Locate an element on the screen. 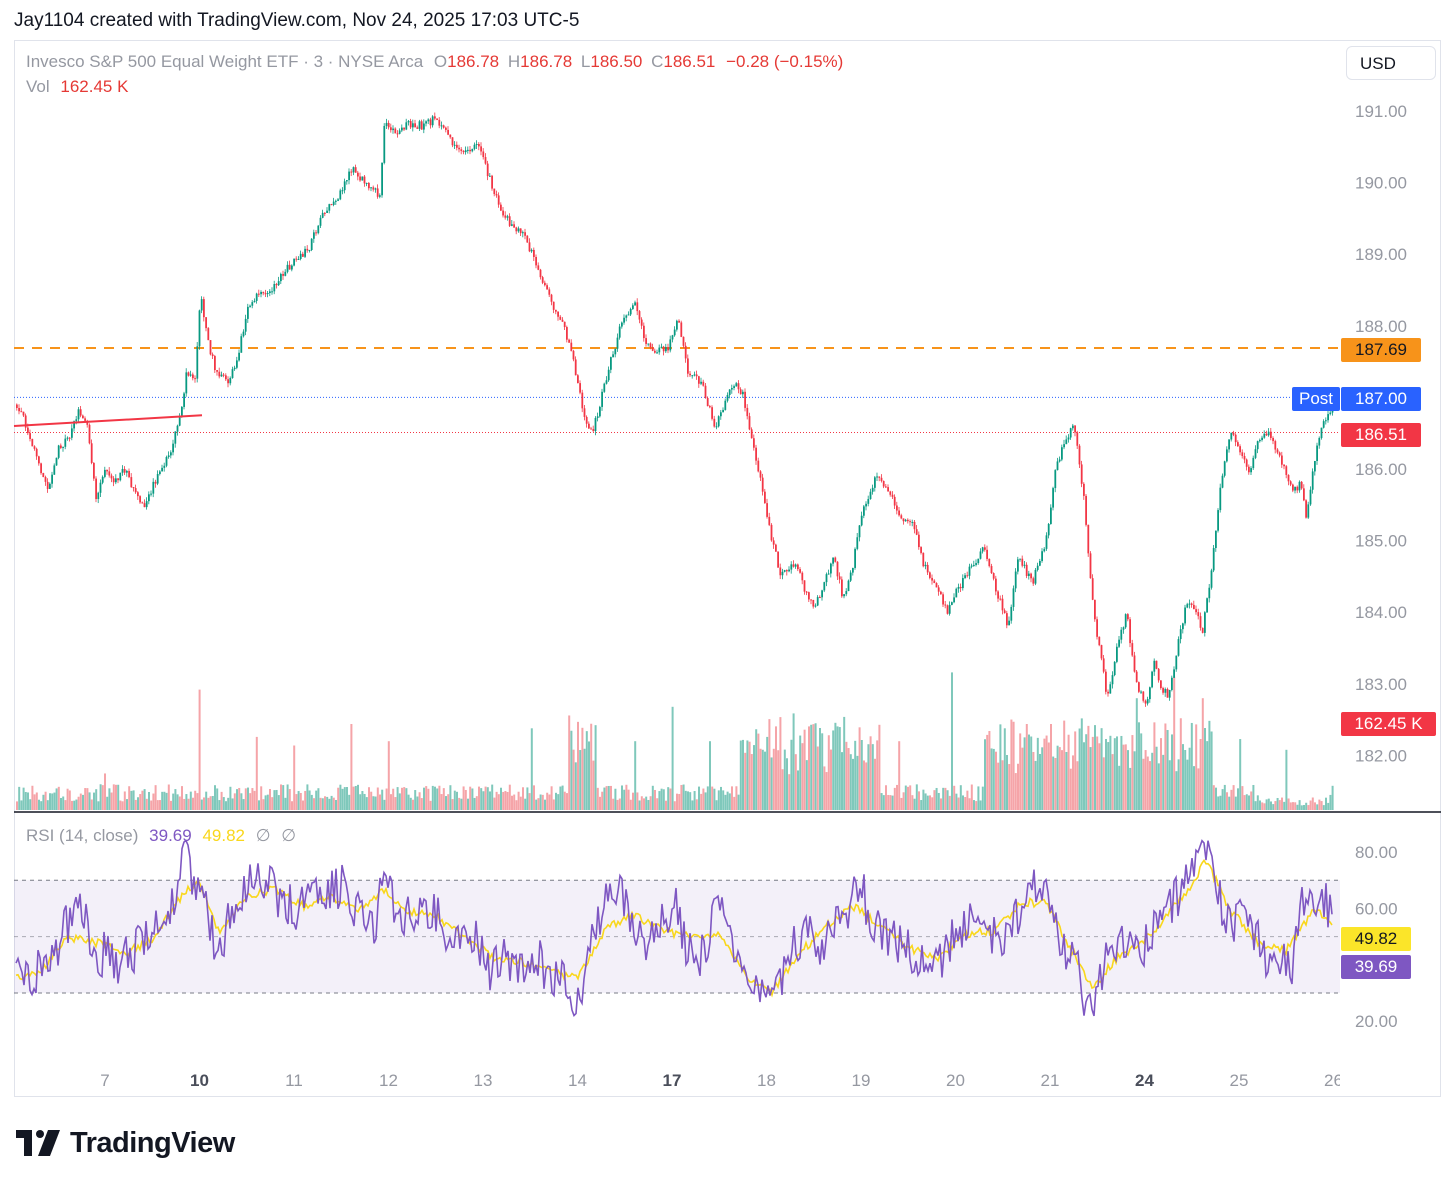  change-value: −0.28 (−0.15%) is located at coordinates (785, 61).